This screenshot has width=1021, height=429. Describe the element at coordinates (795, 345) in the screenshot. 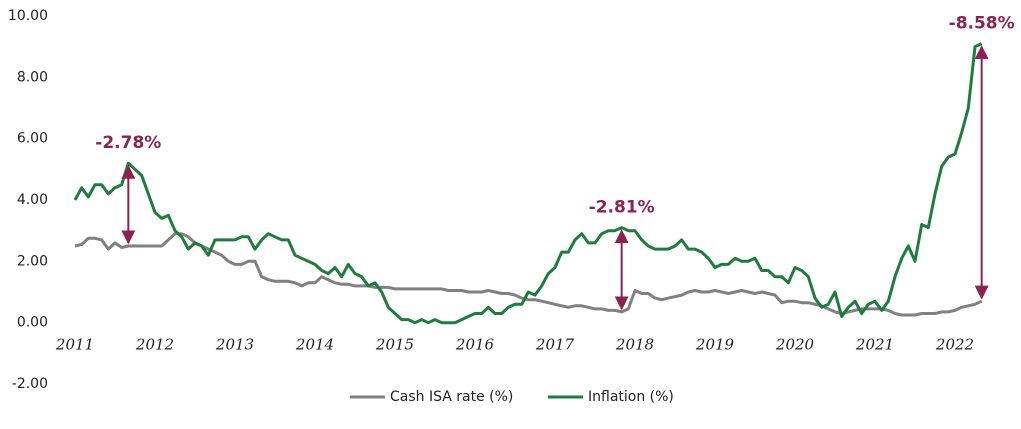

I see `x-tick-label: 2020` at that location.